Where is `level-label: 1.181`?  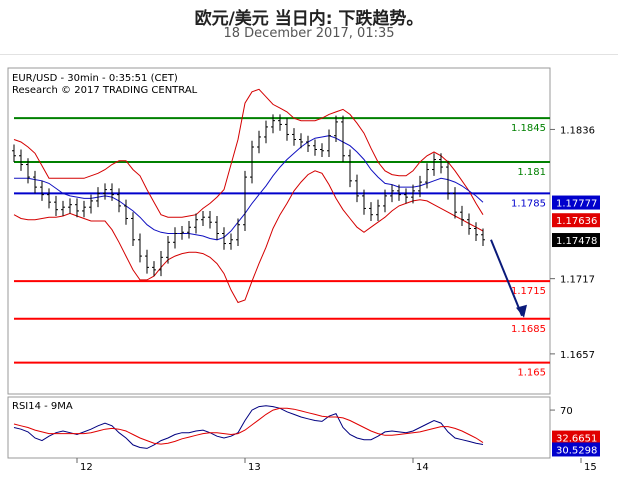
level-label: 1.181 is located at coordinates (531, 172).